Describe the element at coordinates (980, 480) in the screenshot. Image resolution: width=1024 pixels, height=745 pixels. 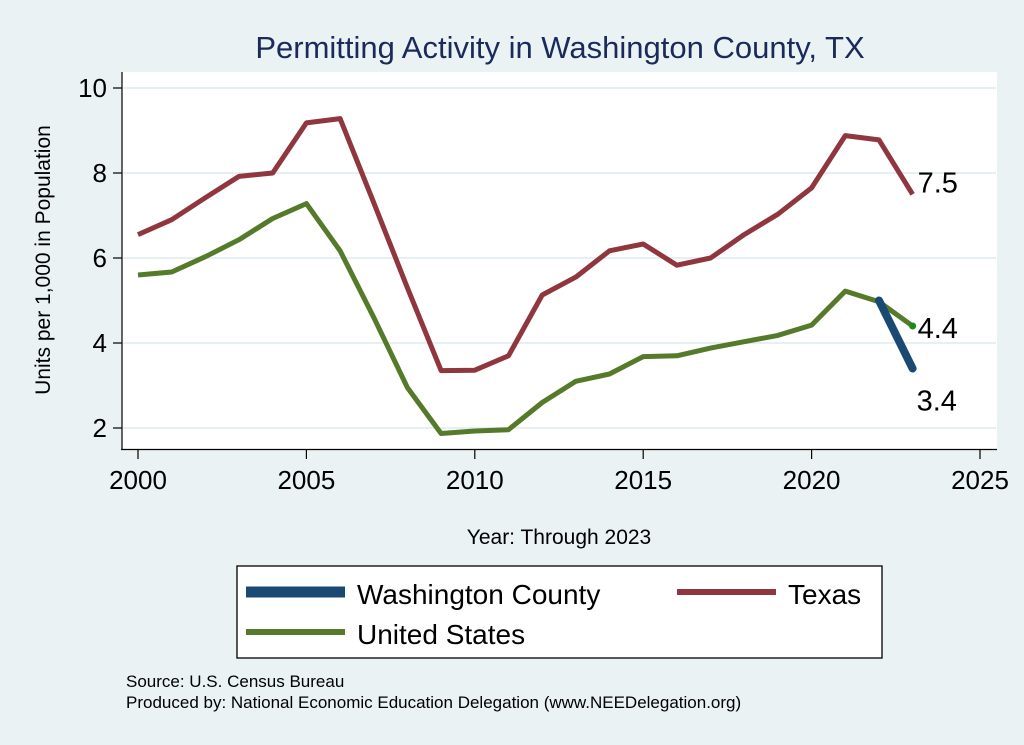
I see `x-tick-label-2025: 2025` at that location.